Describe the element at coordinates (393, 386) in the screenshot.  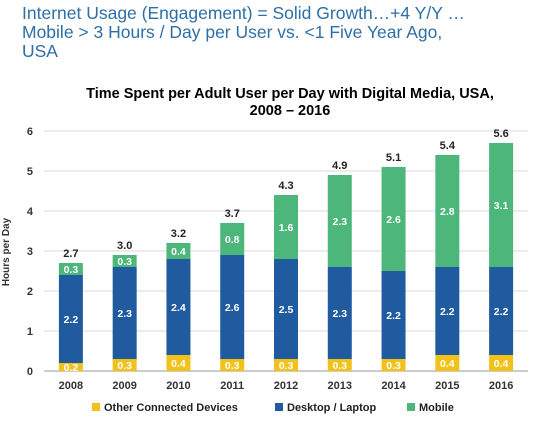
I see `x-tick-label: 2014` at that location.